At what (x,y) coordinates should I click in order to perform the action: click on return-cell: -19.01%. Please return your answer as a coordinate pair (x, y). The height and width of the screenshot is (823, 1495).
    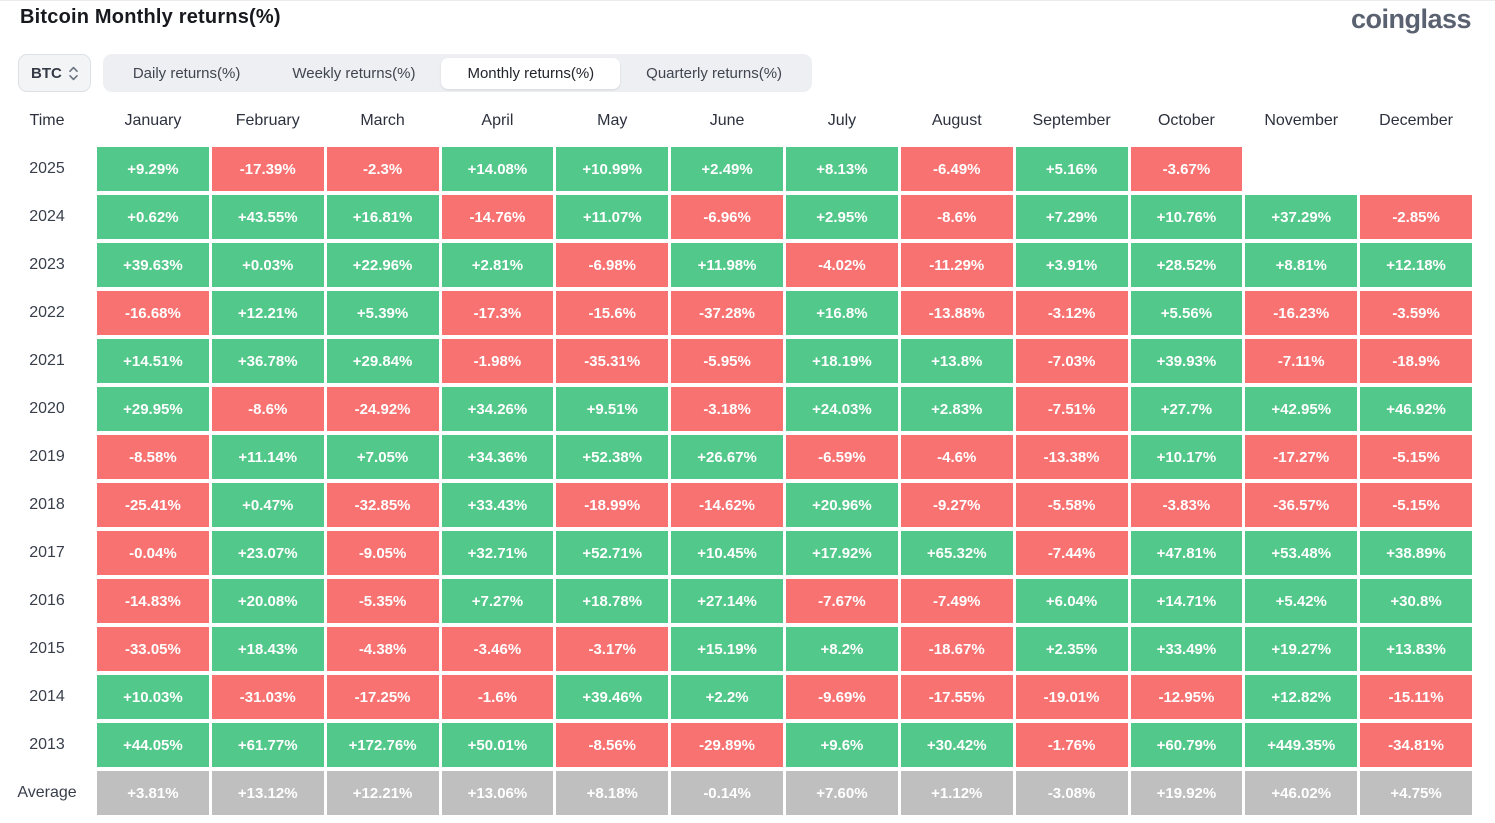
    Looking at the image, I should click on (1071, 697).